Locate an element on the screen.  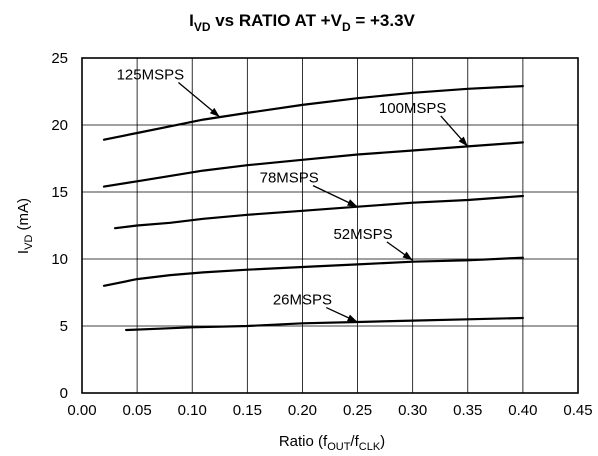
y-tick-label: 5 is located at coordinates (64, 326).